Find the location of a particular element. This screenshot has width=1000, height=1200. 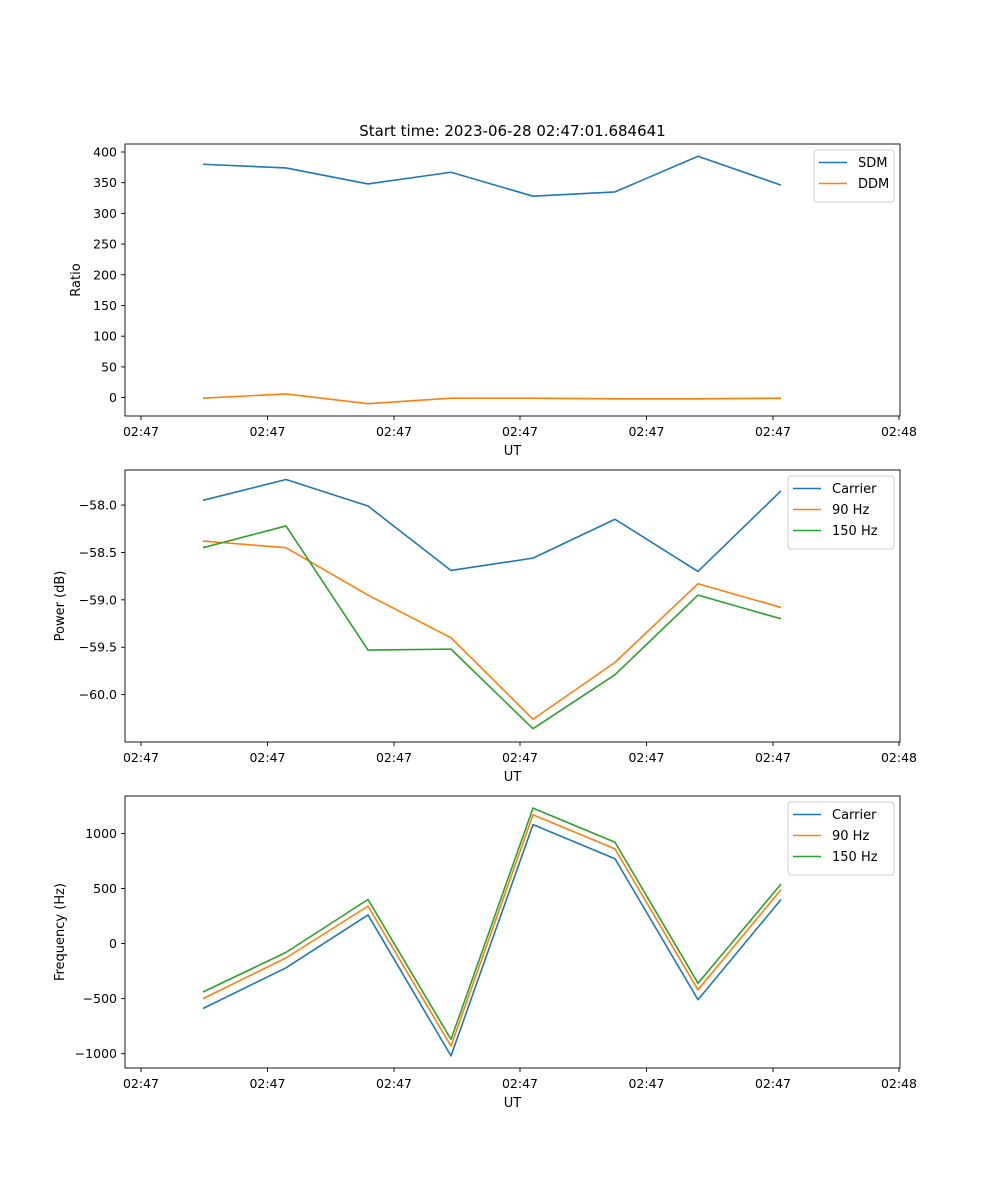

legend-label: SDM is located at coordinates (872, 163).